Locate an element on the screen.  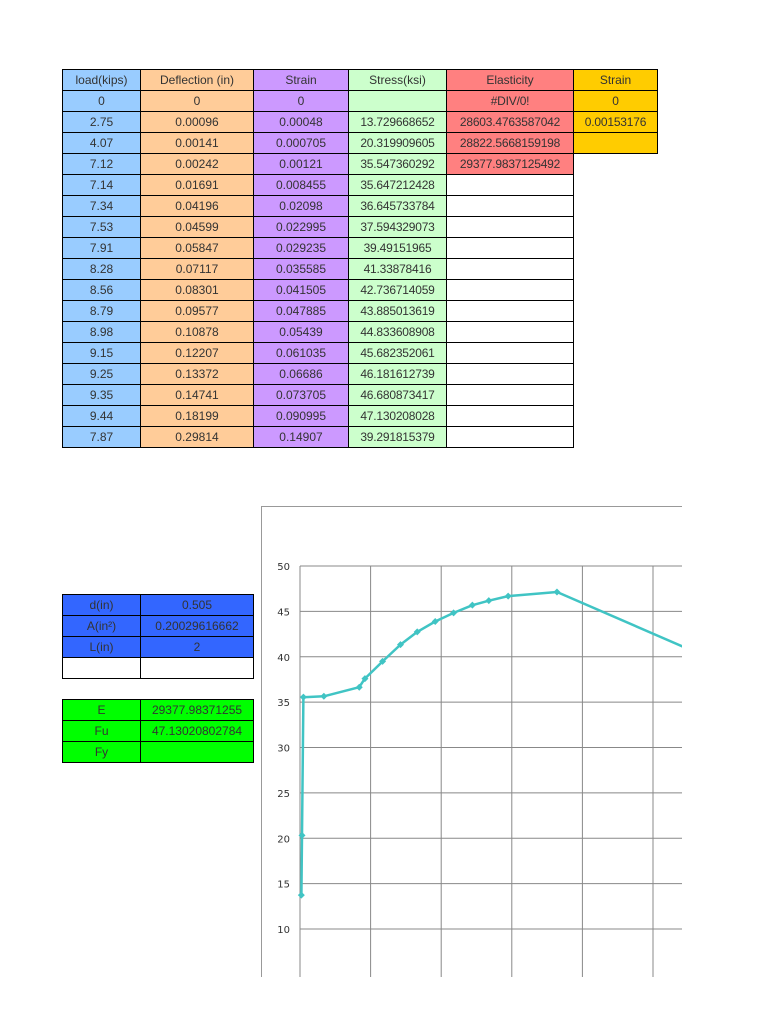
load-cell: 7.34 is located at coordinates (101, 206).